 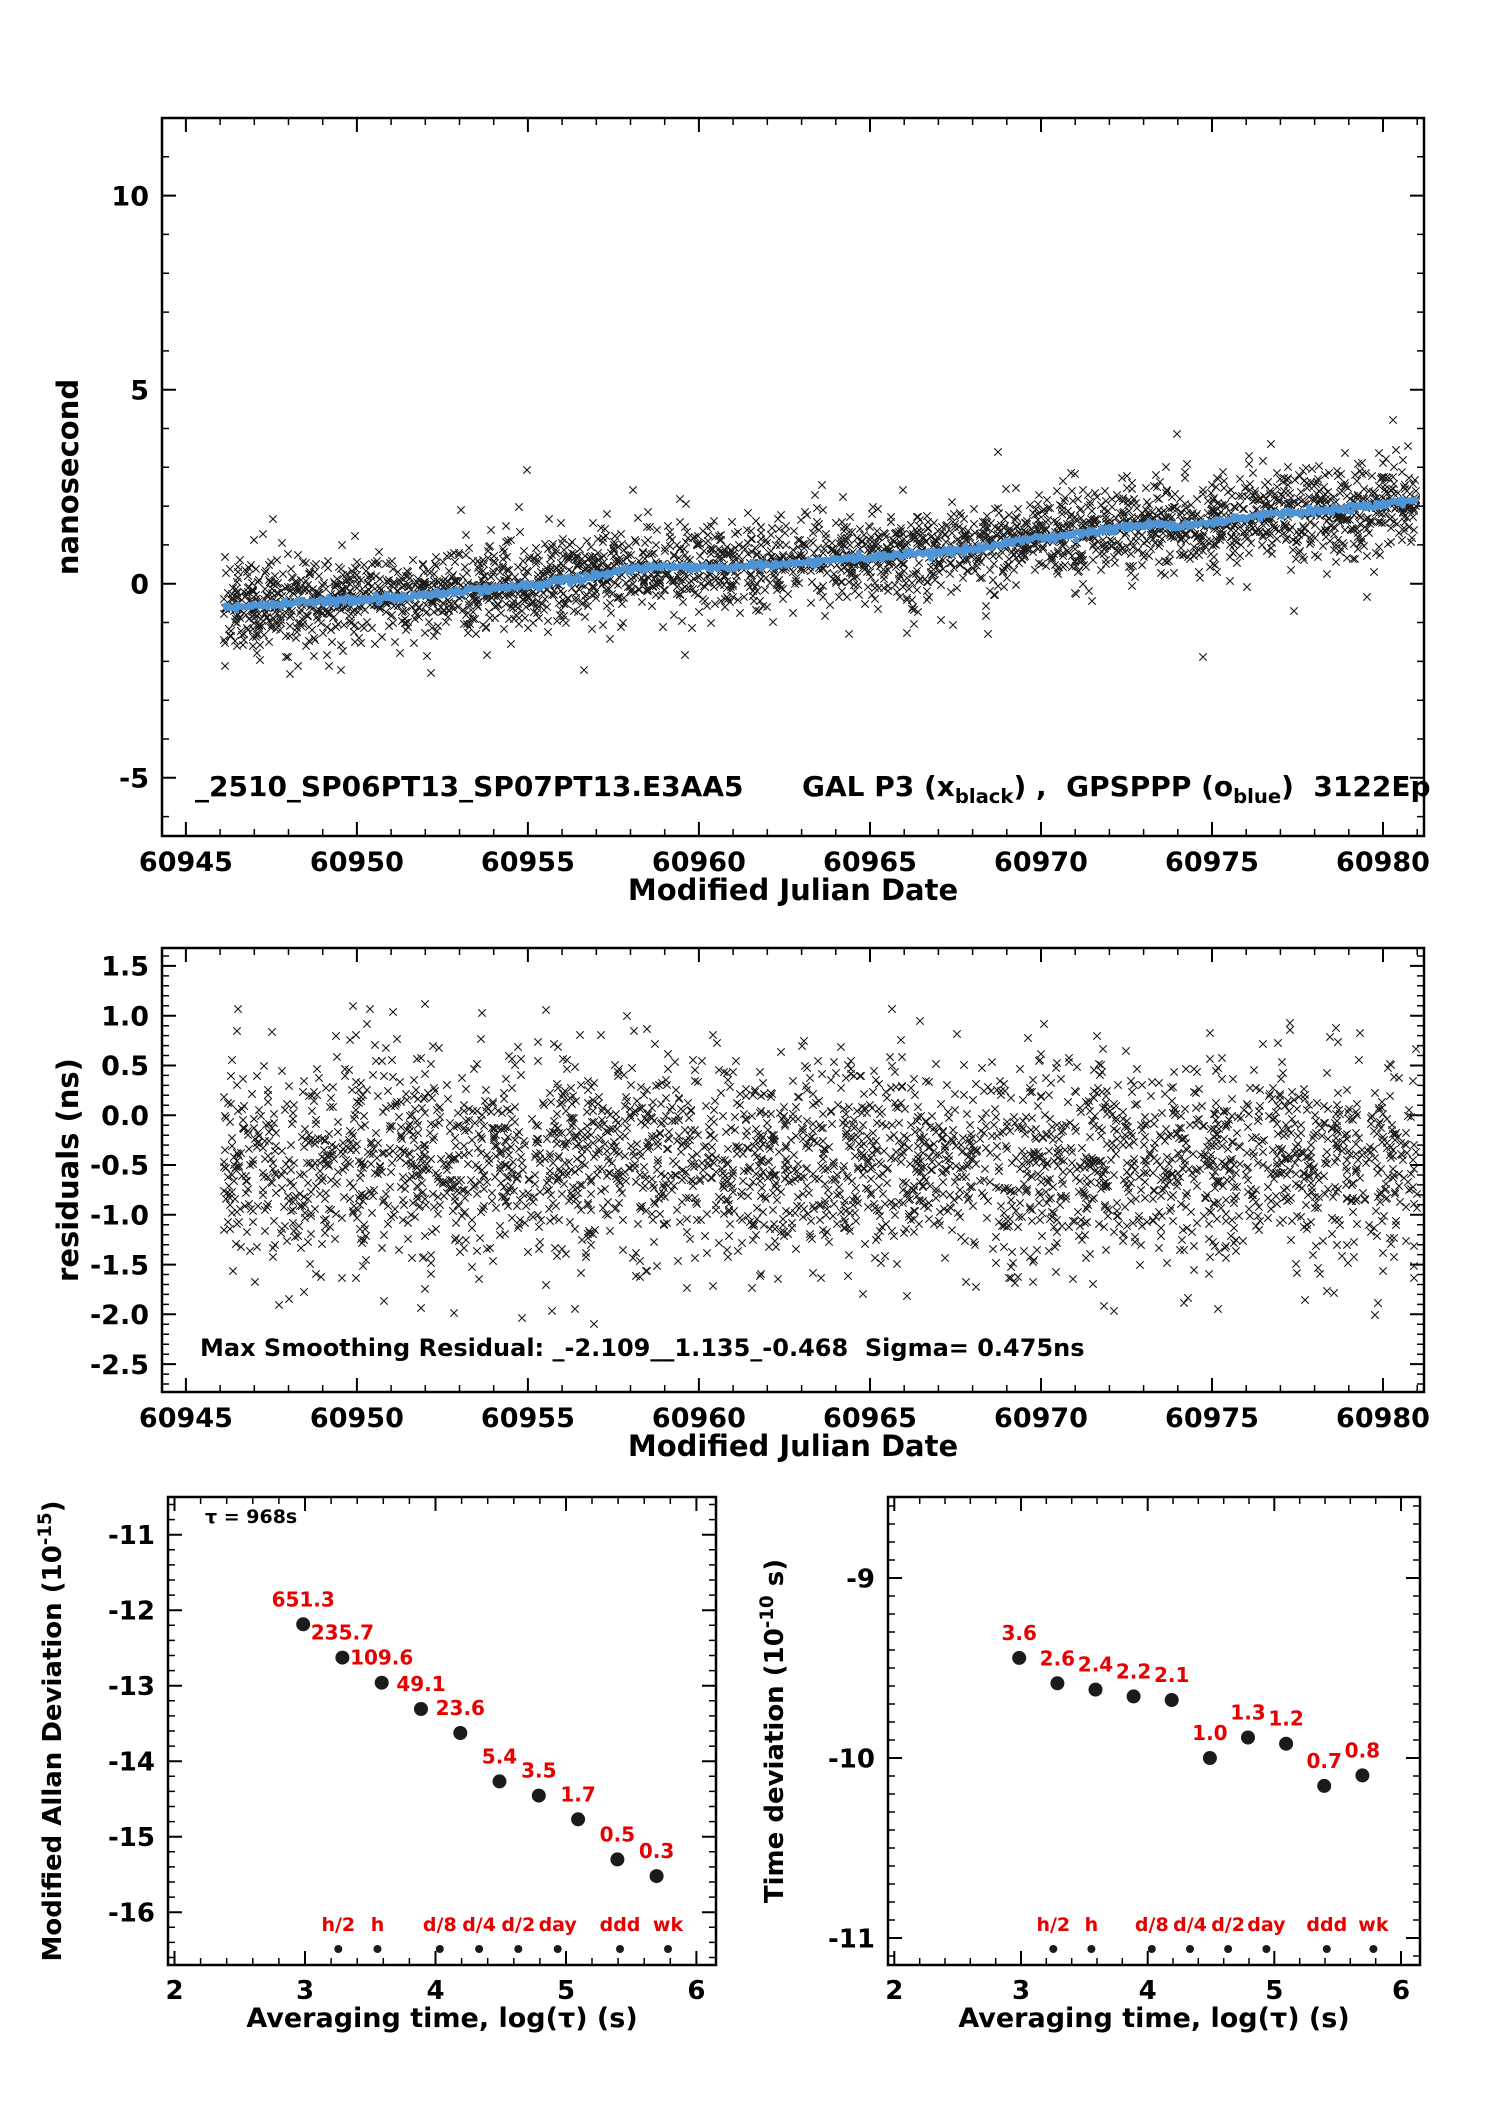 What do you see at coordinates (793, 1446) in the screenshot?
I see `residuals-xaxis-label: Modified Julian Date` at bounding box center [793, 1446].